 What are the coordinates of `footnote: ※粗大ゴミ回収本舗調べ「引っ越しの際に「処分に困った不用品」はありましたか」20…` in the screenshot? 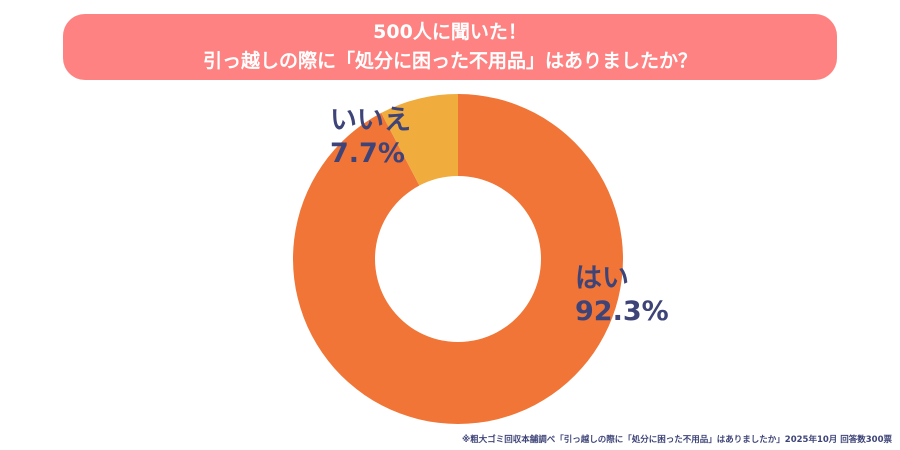 It's located at (677, 440).